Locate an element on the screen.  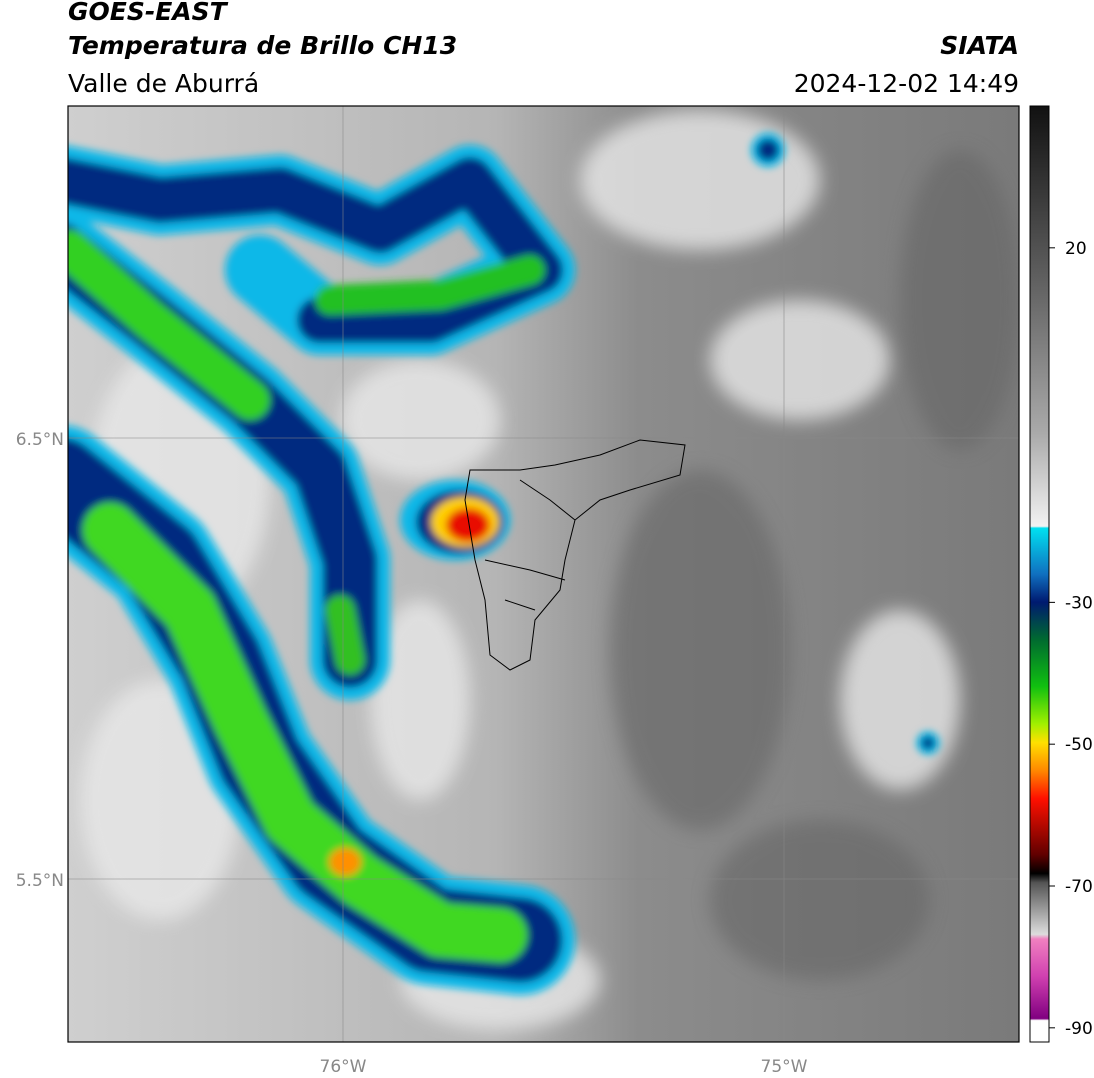
colorbar-tick-label: -90 is located at coordinates (1079, 1029).